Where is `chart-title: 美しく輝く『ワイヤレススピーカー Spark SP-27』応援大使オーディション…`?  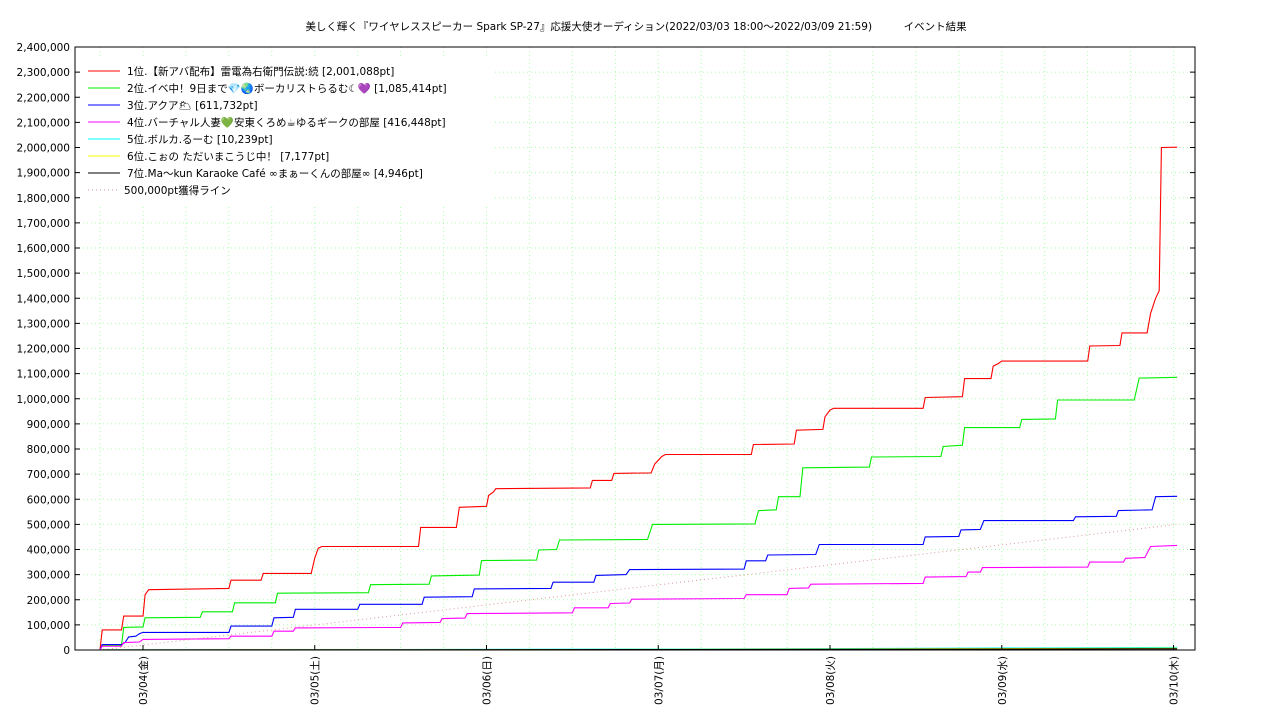 chart-title: 美しく輝く『ワイヤレススピーカー Spark SP-27』応援大使オーディション… is located at coordinates (636, 26).